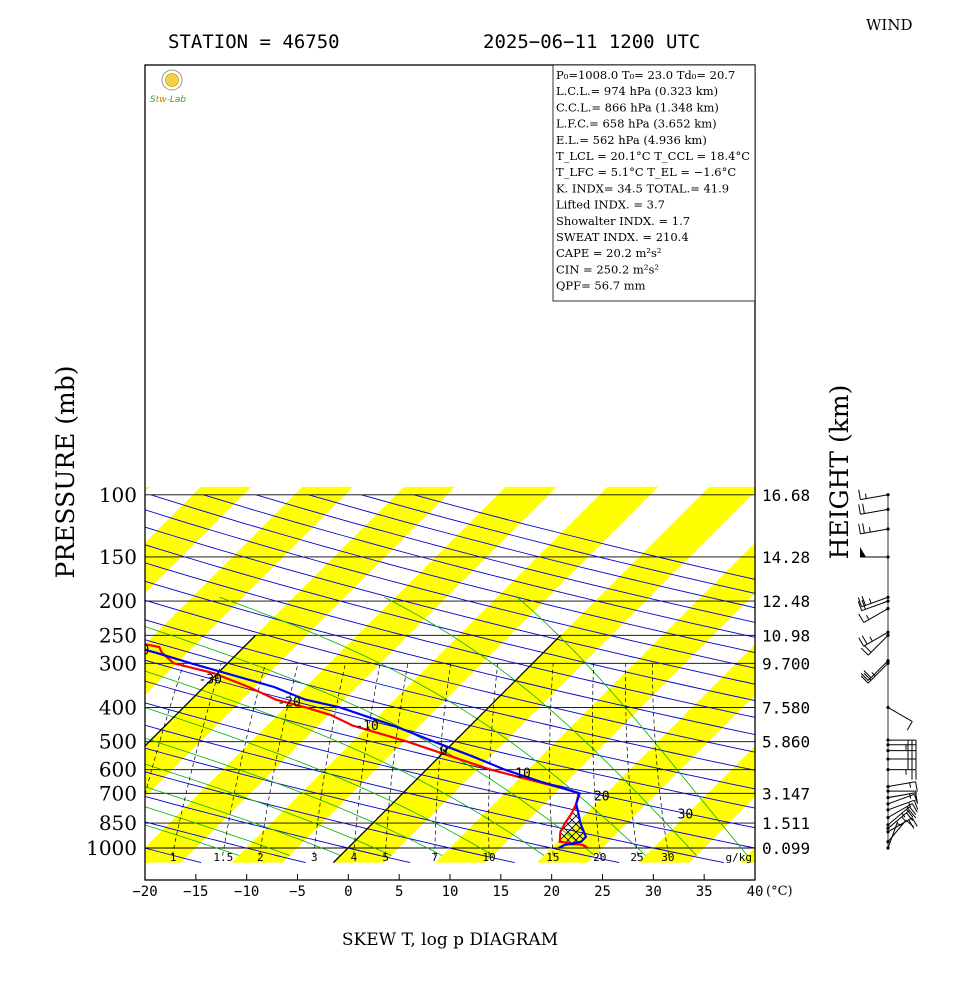 The image size is (960, 1000). I want to click on index-line: K. INDX= 34.5 TOTAL.= 41.9, so click(642, 188).